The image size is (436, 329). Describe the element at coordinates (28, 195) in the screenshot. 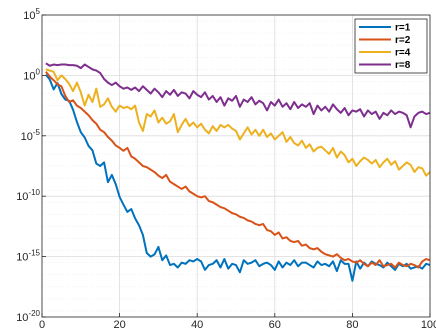

I see `y-tick-label: 10⁻¹⁰` at that location.